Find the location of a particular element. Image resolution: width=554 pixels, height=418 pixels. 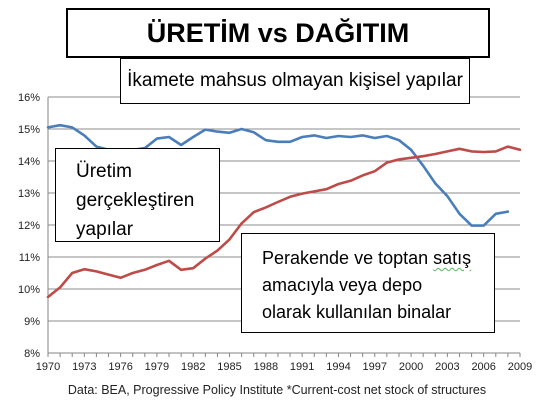

x-tick-label: 1970 is located at coordinates (48, 367).